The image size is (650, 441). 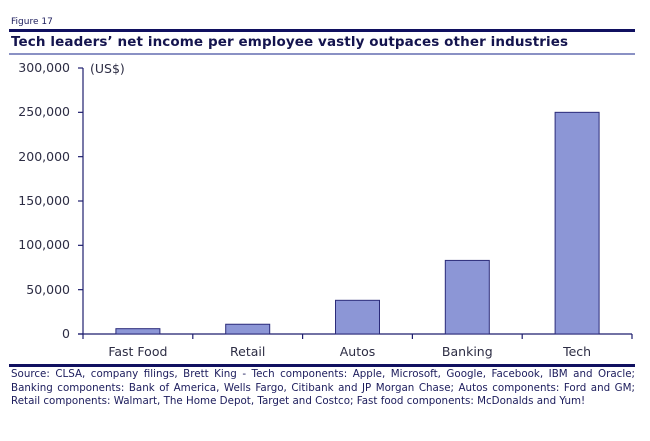 What do you see at coordinates (357, 351) in the screenshot?
I see `x-tick-label: Autos` at bounding box center [357, 351].